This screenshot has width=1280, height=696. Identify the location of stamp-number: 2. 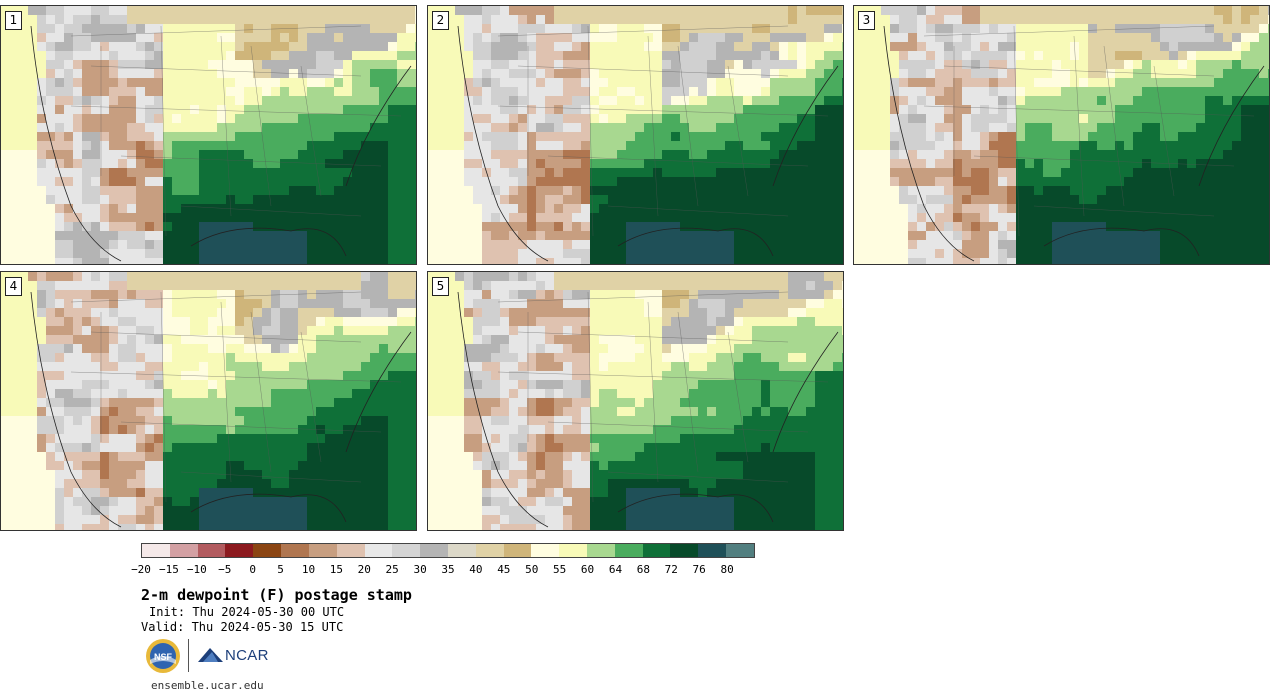
(440, 20).